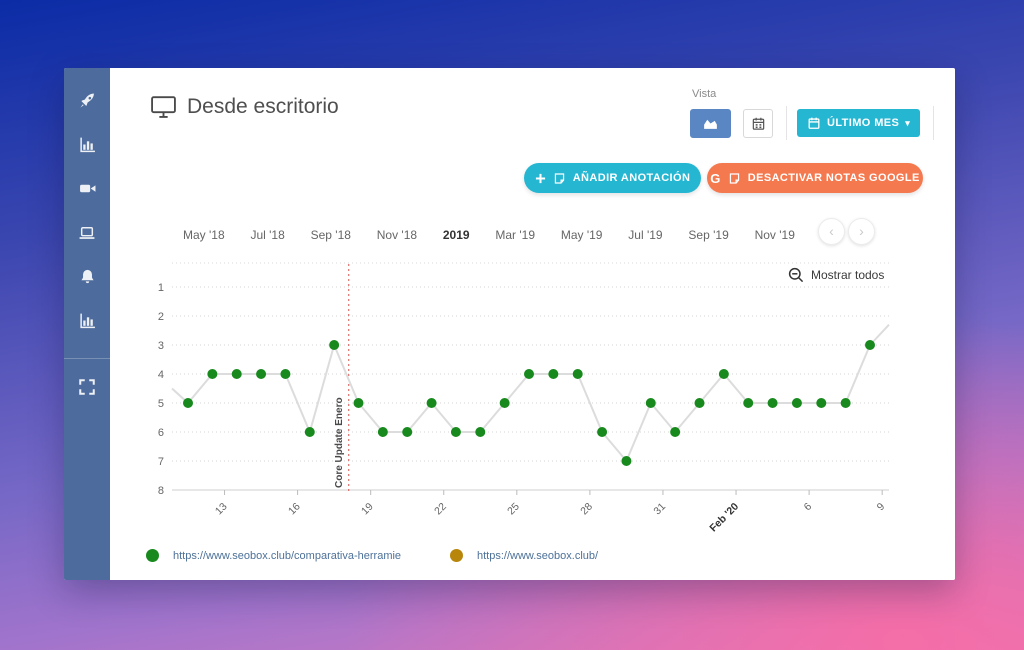 This screenshot has width=1024, height=650. What do you see at coordinates (87, 188) in the screenshot?
I see `video-camera-icon` at bounding box center [87, 188].